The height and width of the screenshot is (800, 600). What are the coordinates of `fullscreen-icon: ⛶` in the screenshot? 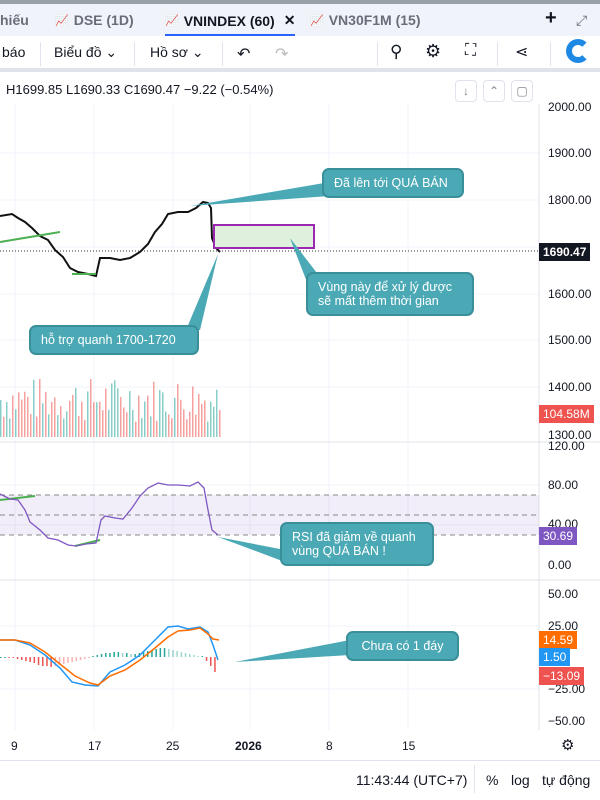 It's located at (471, 50).